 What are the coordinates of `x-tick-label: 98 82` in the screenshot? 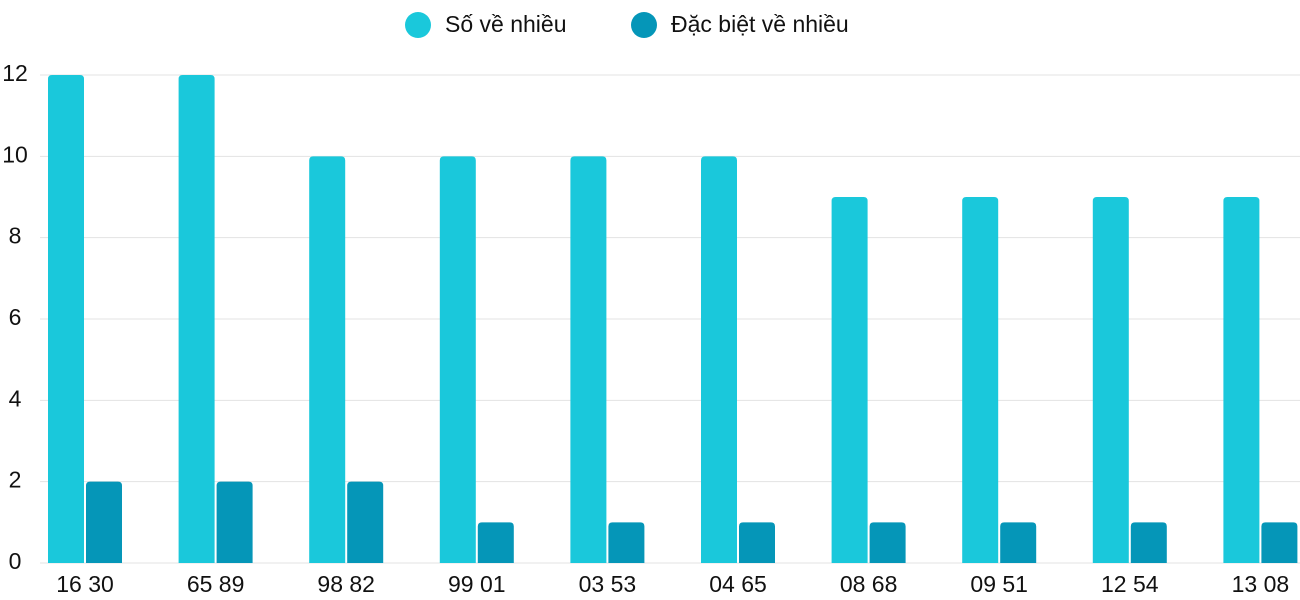 It's located at (346, 584).